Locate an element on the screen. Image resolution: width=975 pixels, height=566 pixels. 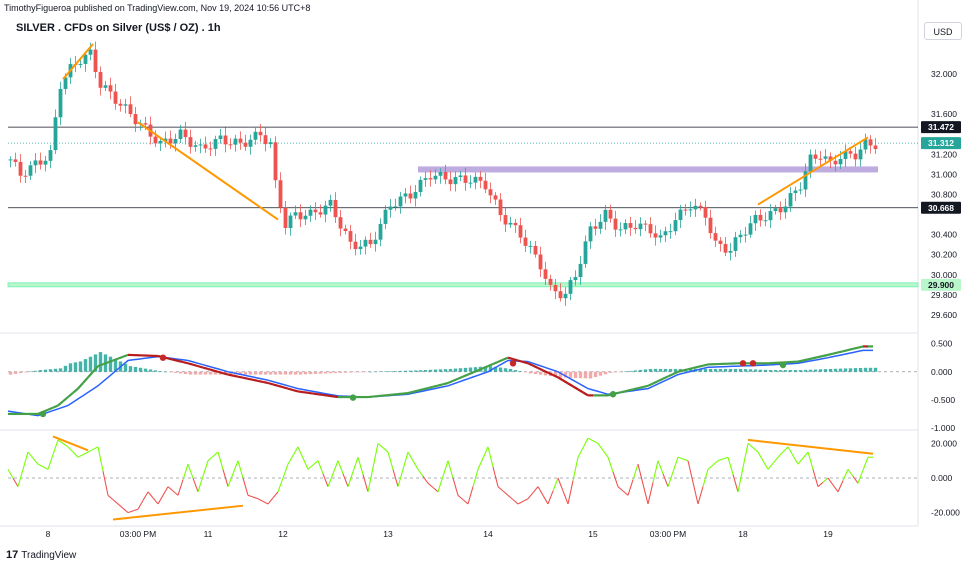
time-tick-label: 15 is located at coordinates (593, 534).